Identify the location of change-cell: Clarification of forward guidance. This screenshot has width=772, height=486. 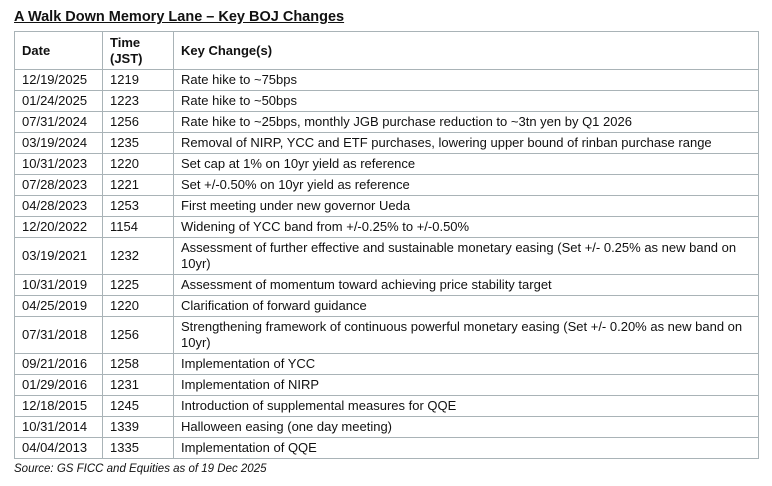
(466, 306).